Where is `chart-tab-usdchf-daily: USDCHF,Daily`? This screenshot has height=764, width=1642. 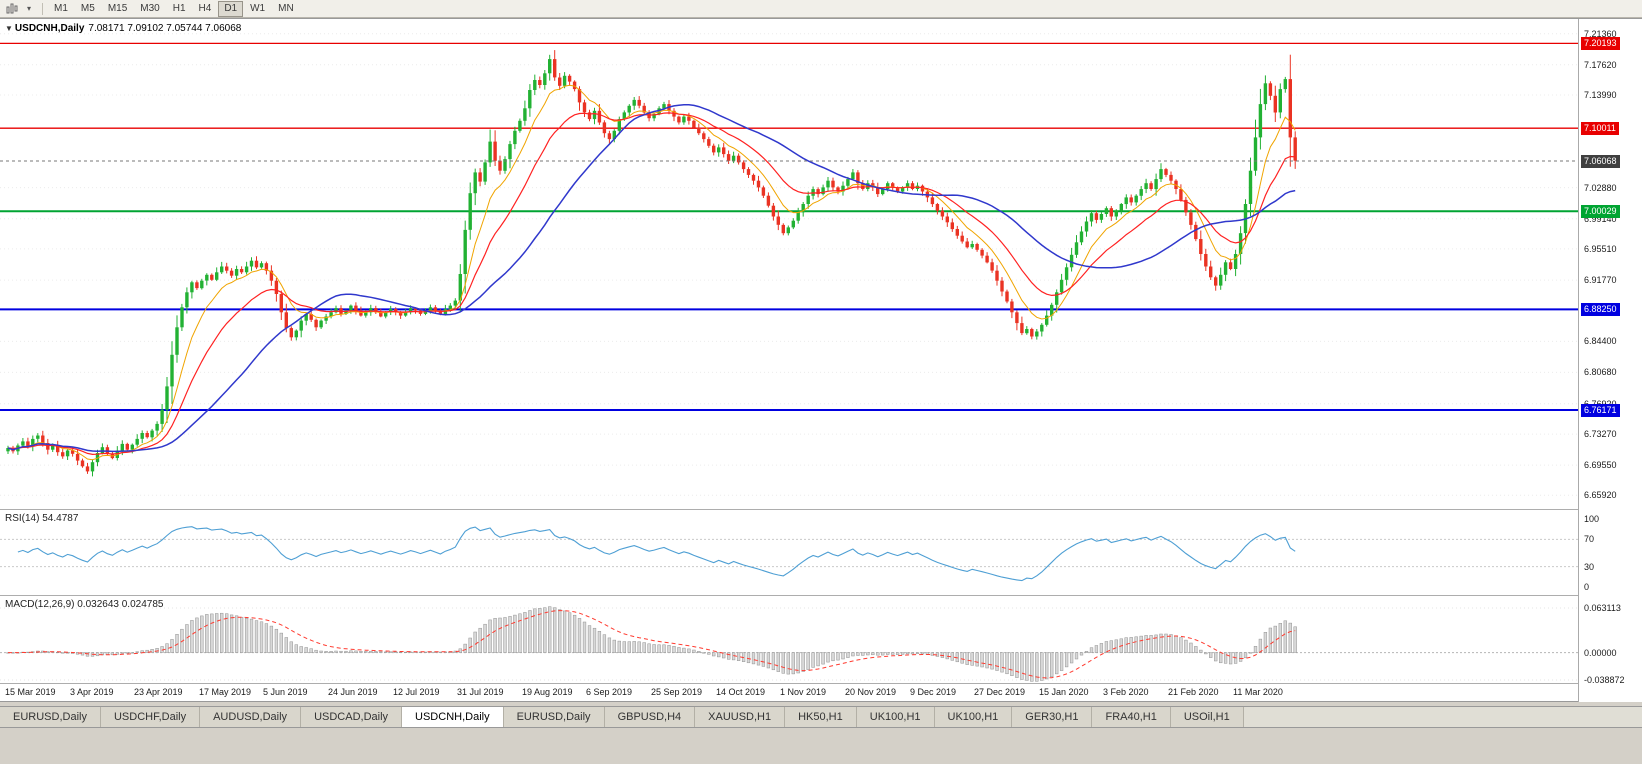 chart-tab-usdchf-daily: USDCHF,Daily is located at coordinates (150, 717).